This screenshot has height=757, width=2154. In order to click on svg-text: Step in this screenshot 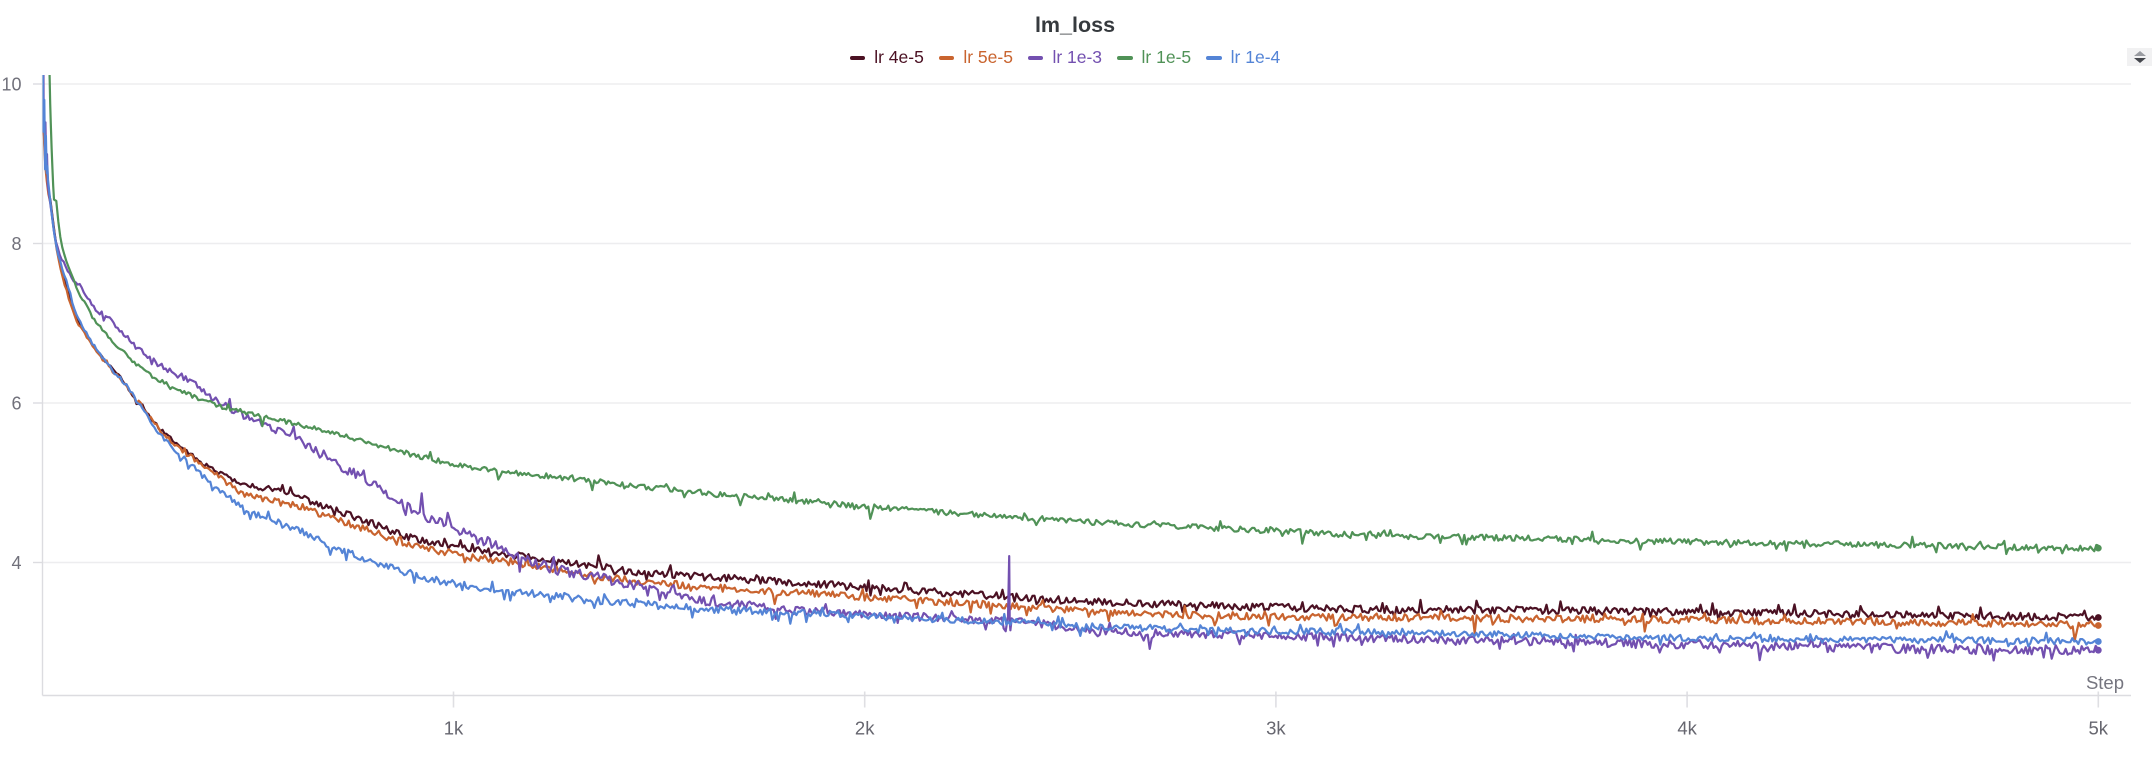, I will do `click(2105, 682)`.